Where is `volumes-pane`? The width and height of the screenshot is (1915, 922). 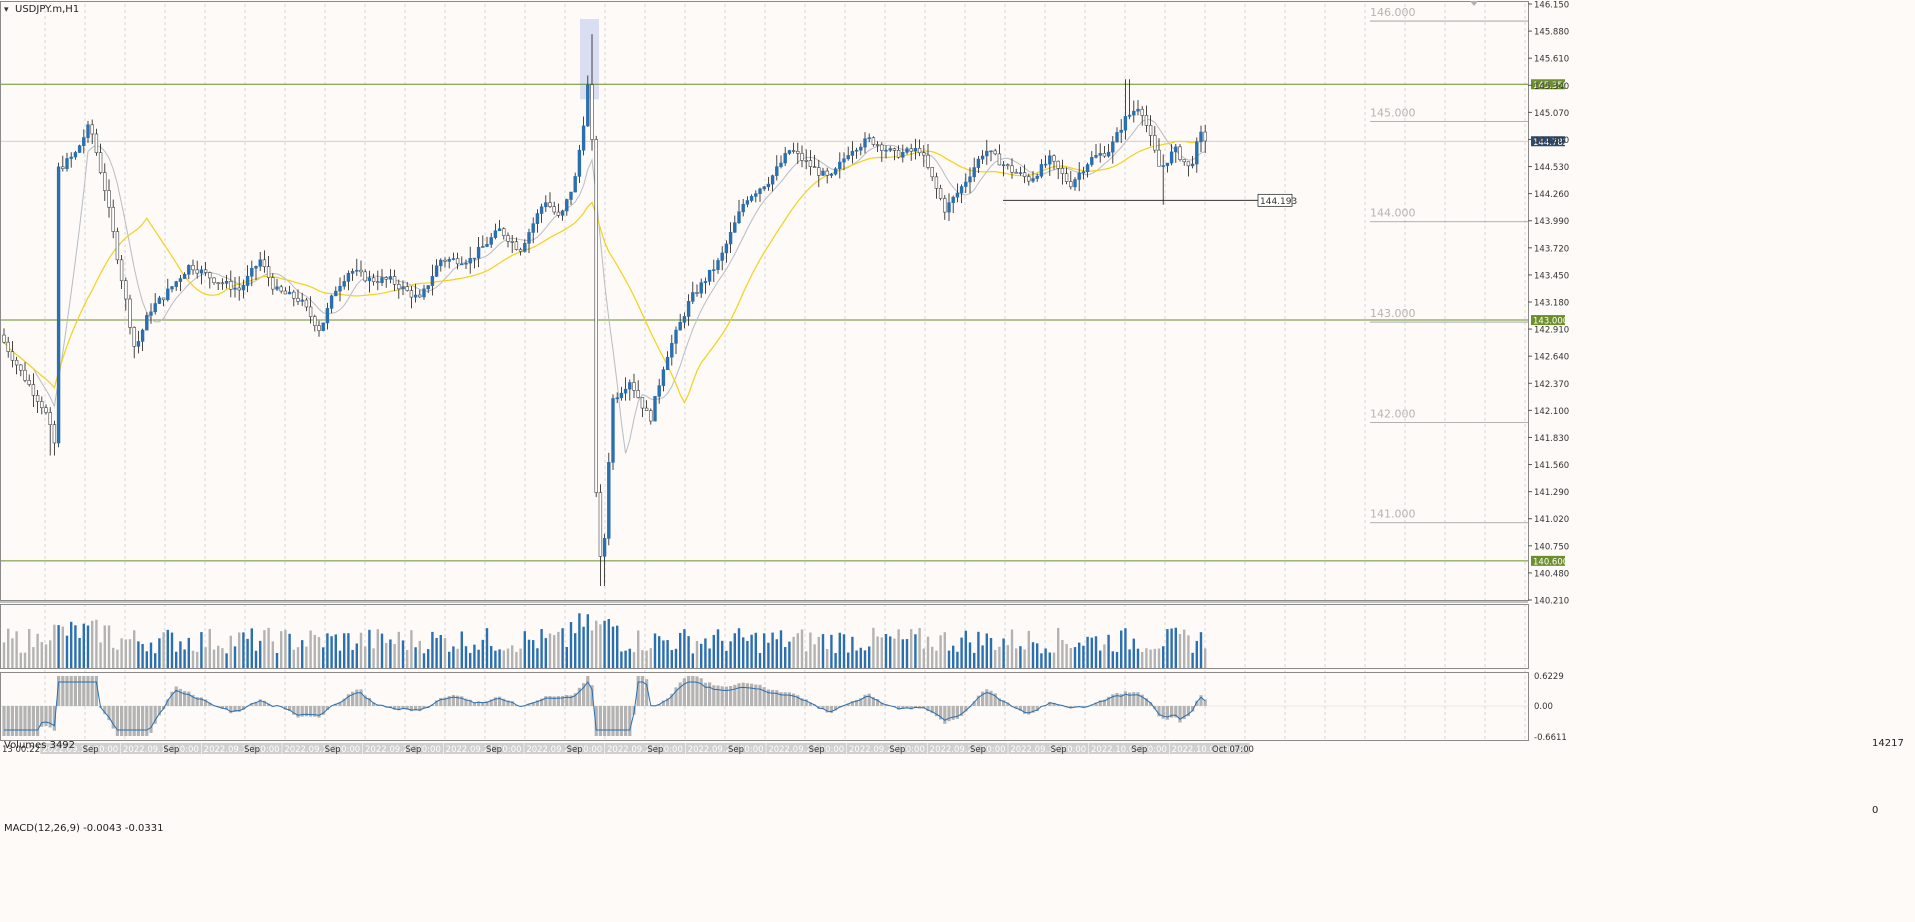
volumes-pane is located at coordinates (604, 640).